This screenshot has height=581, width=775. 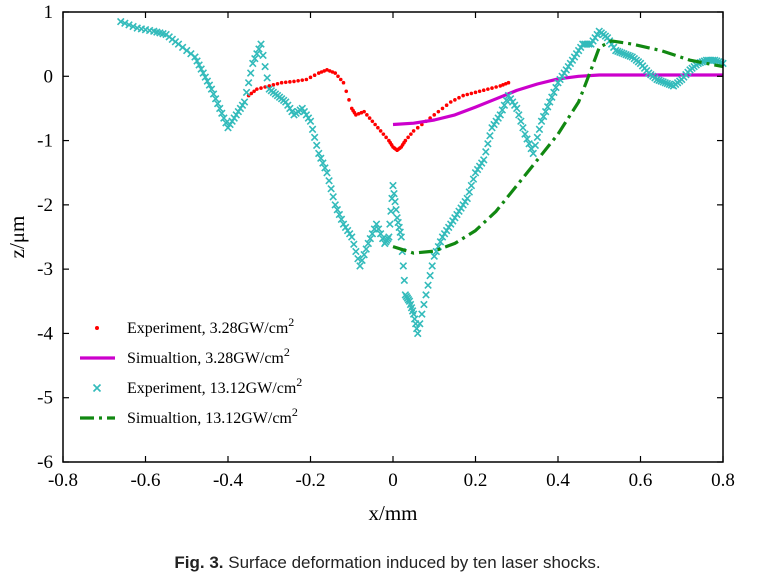 What do you see at coordinates (49, 12) in the screenshot?
I see `y-tick-label: 1` at bounding box center [49, 12].